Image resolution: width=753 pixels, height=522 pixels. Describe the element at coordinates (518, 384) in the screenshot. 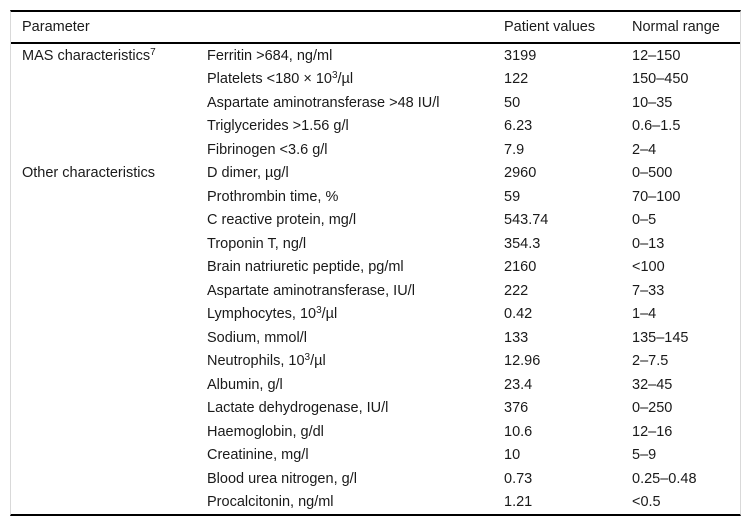

I see `patient-value-cell: 23.4` at that location.